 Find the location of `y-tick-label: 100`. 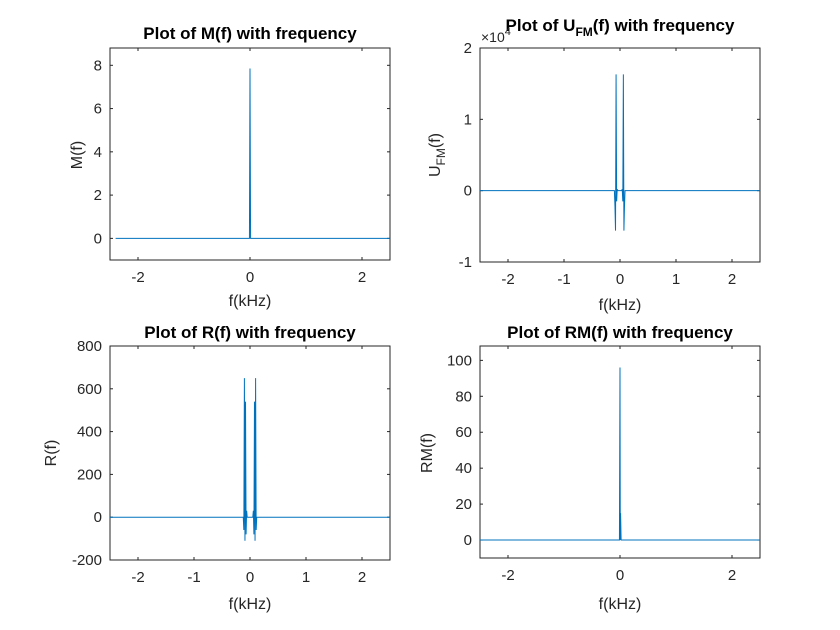

y-tick-label: 100 is located at coordinates (459, 360).